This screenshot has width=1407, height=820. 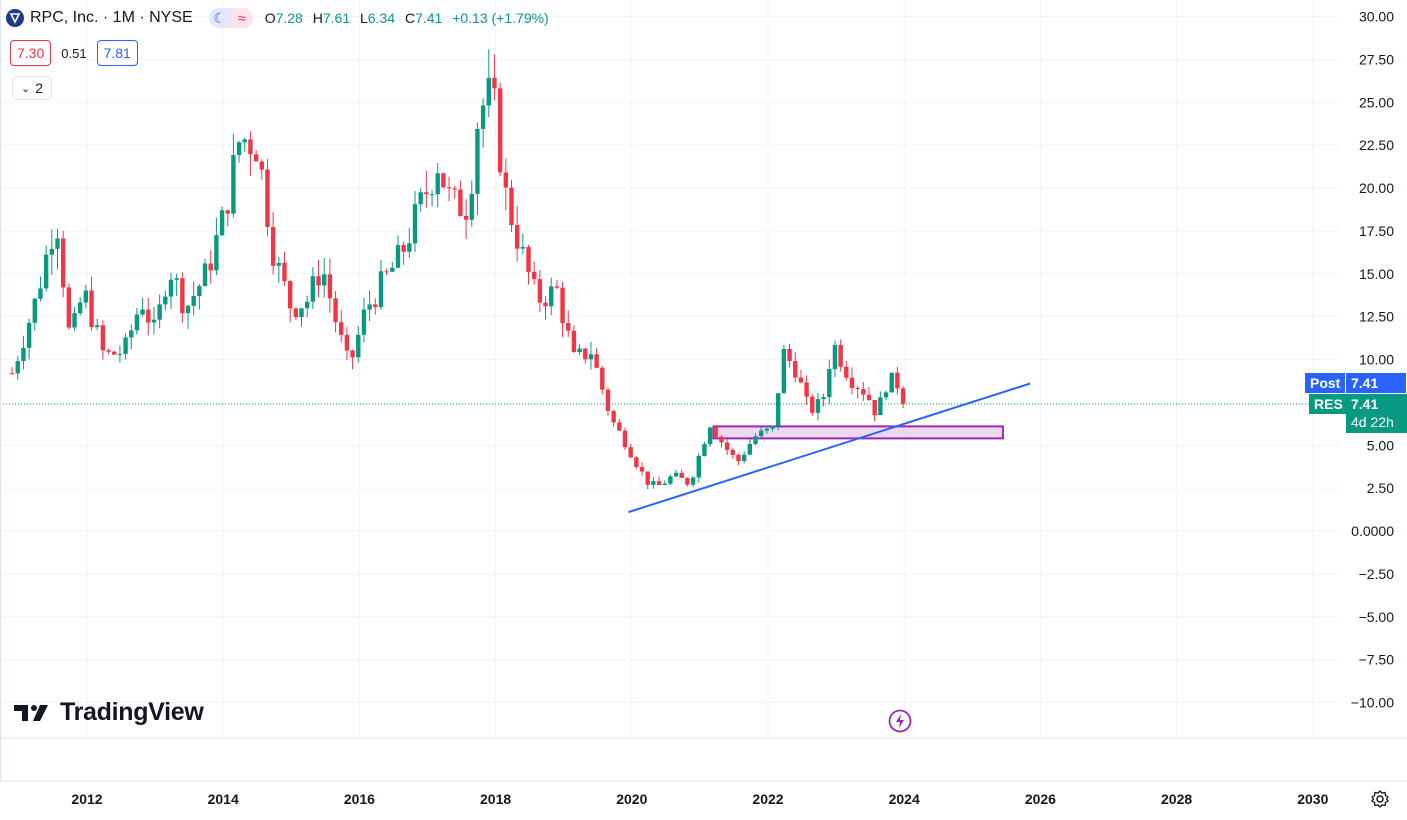 I want to click on tradingview-logo: TradingView, so click(x=109, y=712).